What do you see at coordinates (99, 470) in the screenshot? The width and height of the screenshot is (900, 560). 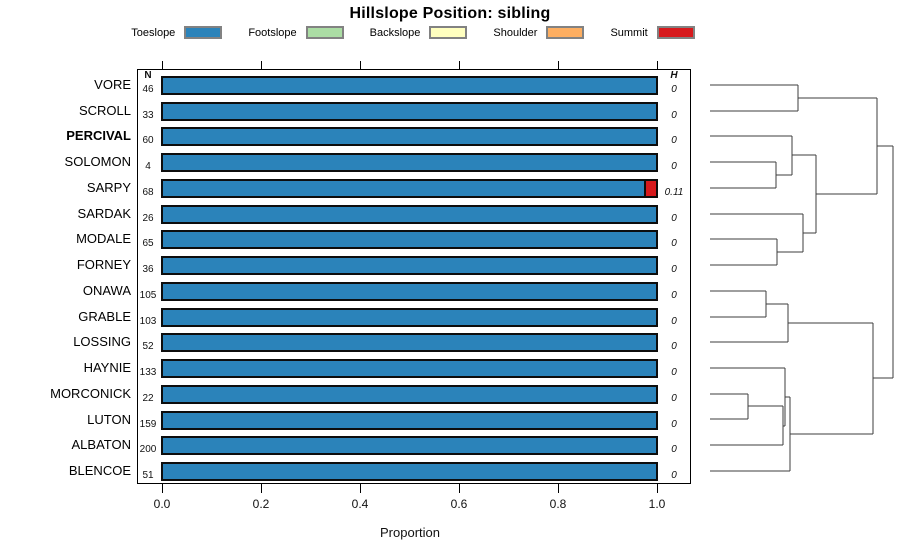 I see `series-label: BLENCOE` at bounding box center [99, 470].